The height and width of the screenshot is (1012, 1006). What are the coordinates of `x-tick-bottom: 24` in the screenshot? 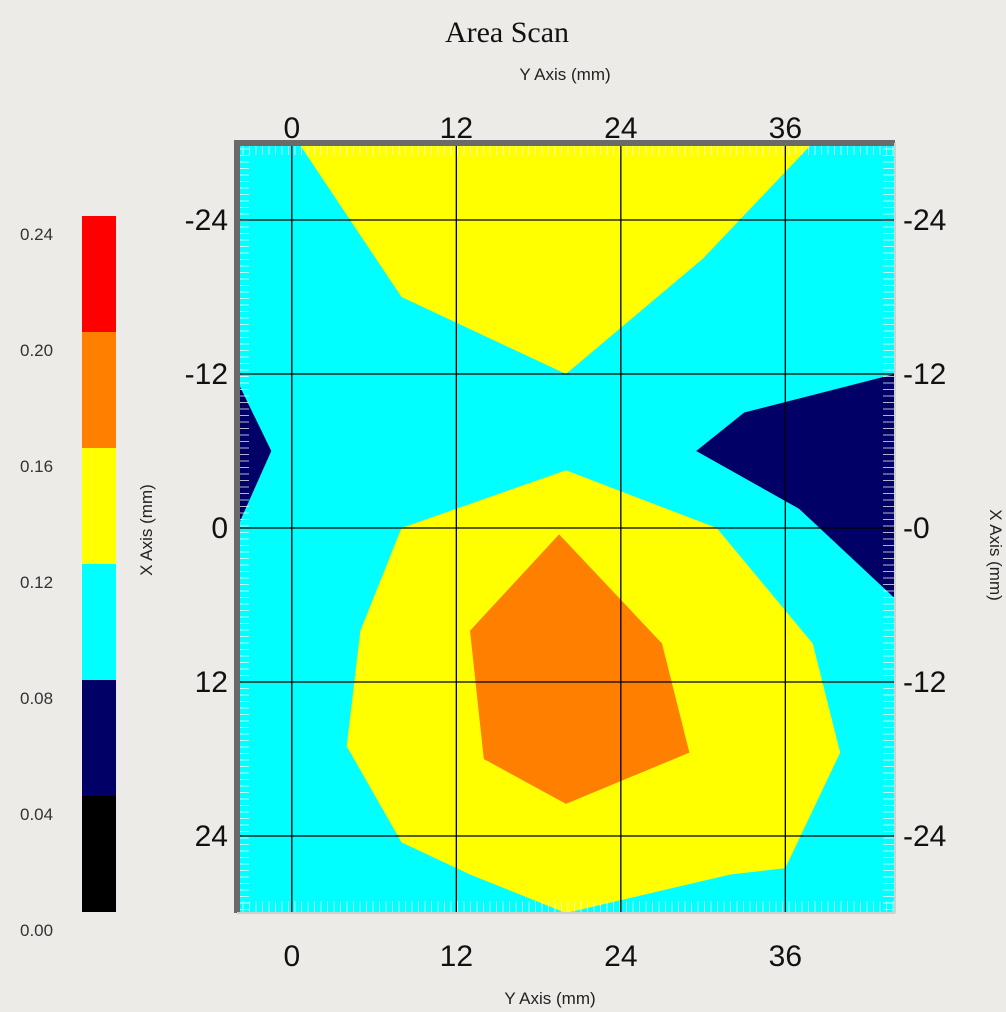 It's located at (620, 956).